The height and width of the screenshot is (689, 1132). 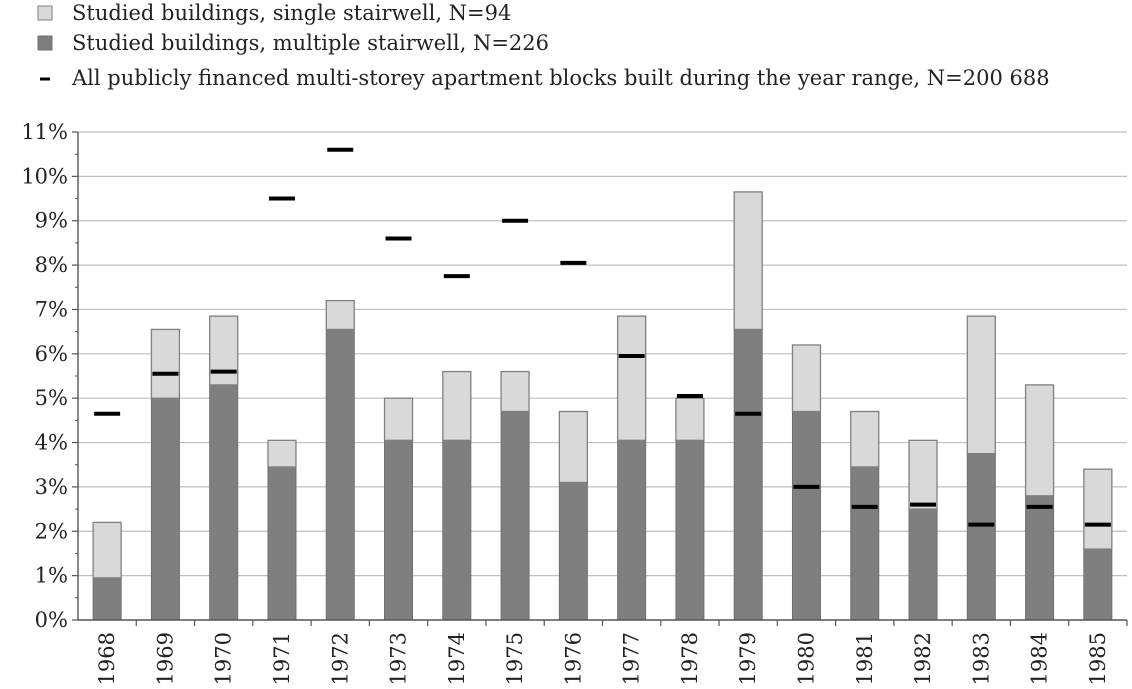 I want to click on x-tick-label: 1977, so click(x=632, y=658).